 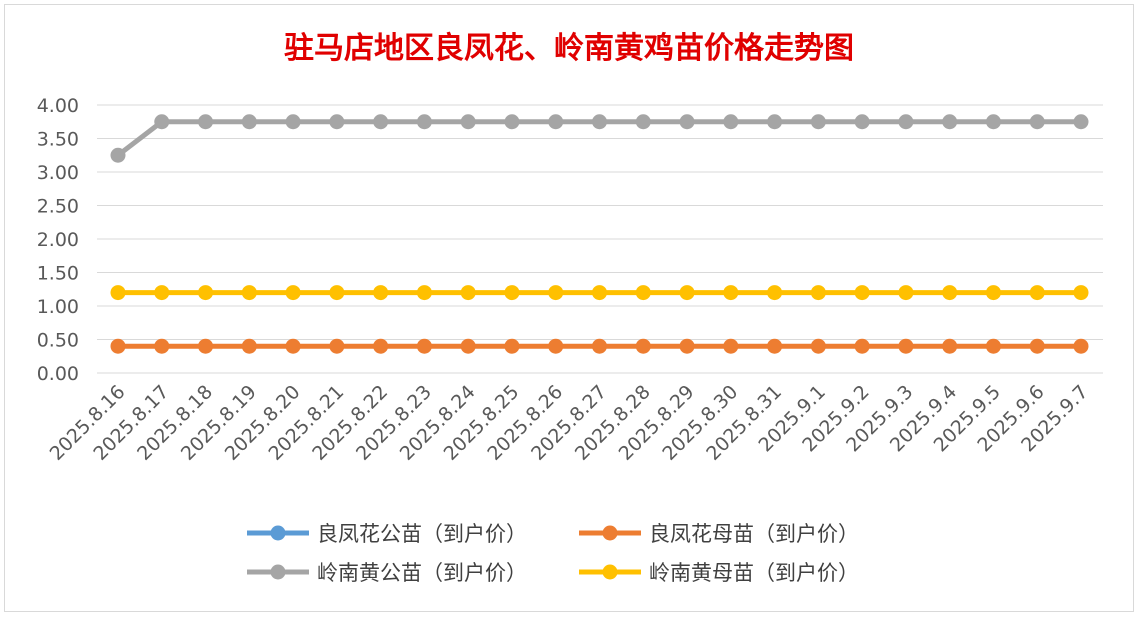 I want to click on y-tick-label: 2.50, so click(x=58, y=207).